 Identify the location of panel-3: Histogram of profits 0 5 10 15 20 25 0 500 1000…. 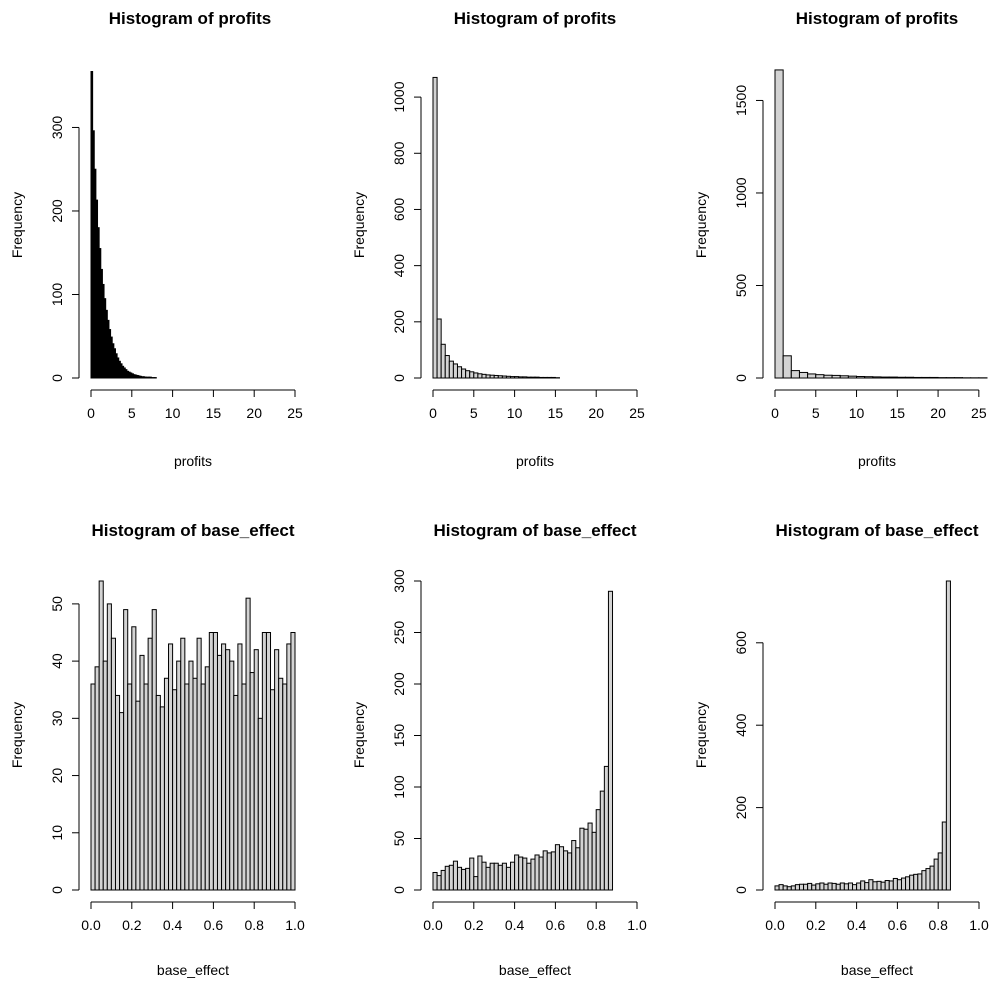
(840, 239).